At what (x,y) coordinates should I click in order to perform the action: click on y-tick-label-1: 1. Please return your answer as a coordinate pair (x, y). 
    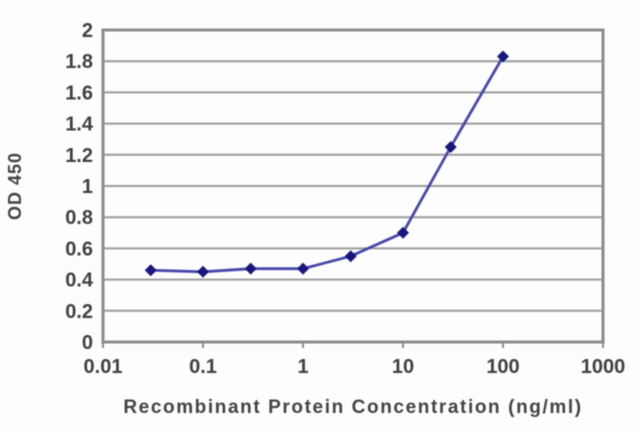
    Looking at the image, I should click on (87, 187).